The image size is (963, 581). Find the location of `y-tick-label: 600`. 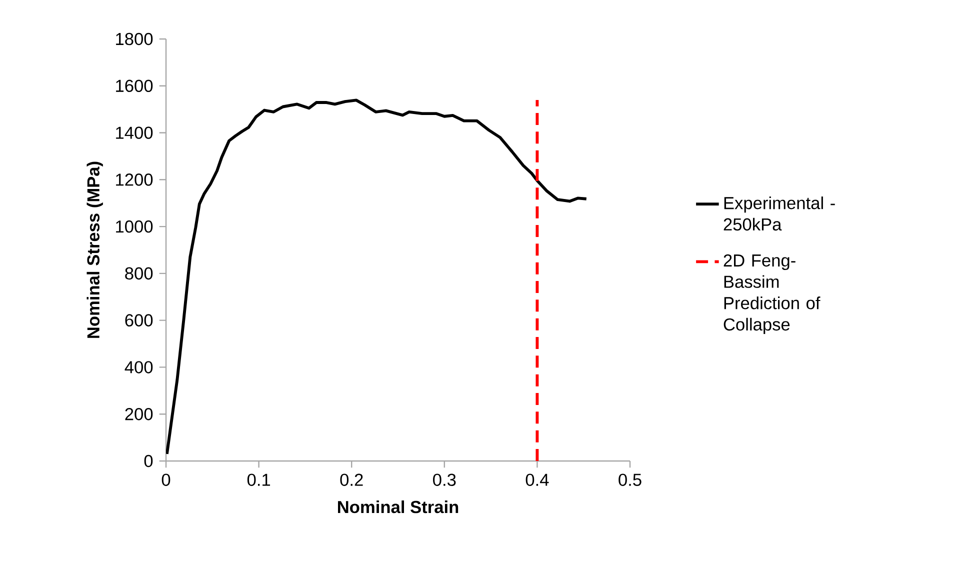

y-tick-label: 600 is located at coordinates (139, 320).